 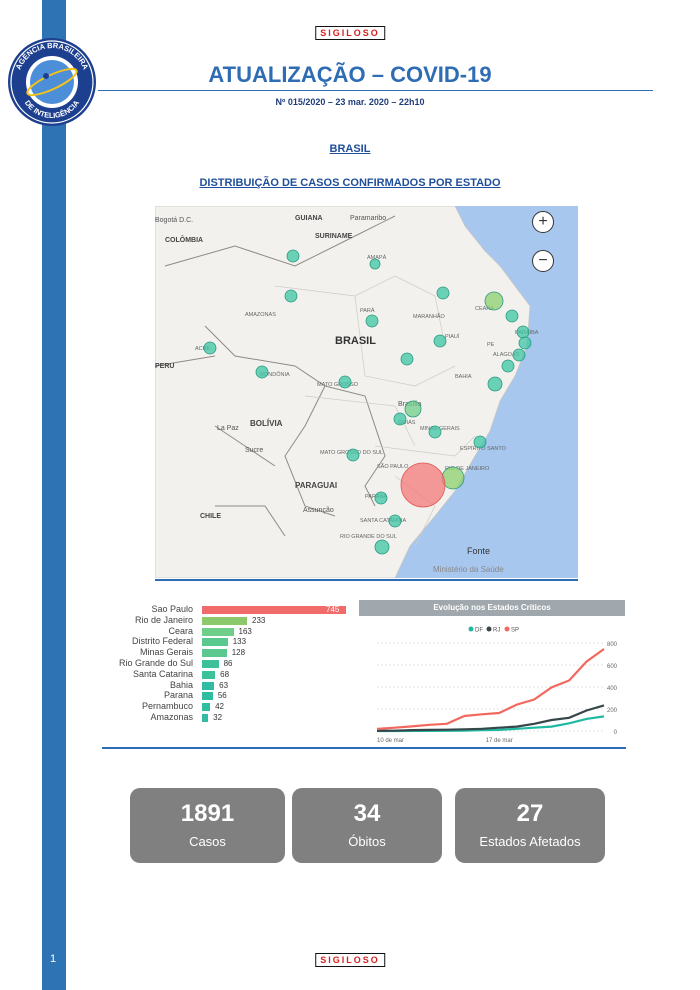 I want to click on bar-label: Ceara, so click(x=180, y=630).